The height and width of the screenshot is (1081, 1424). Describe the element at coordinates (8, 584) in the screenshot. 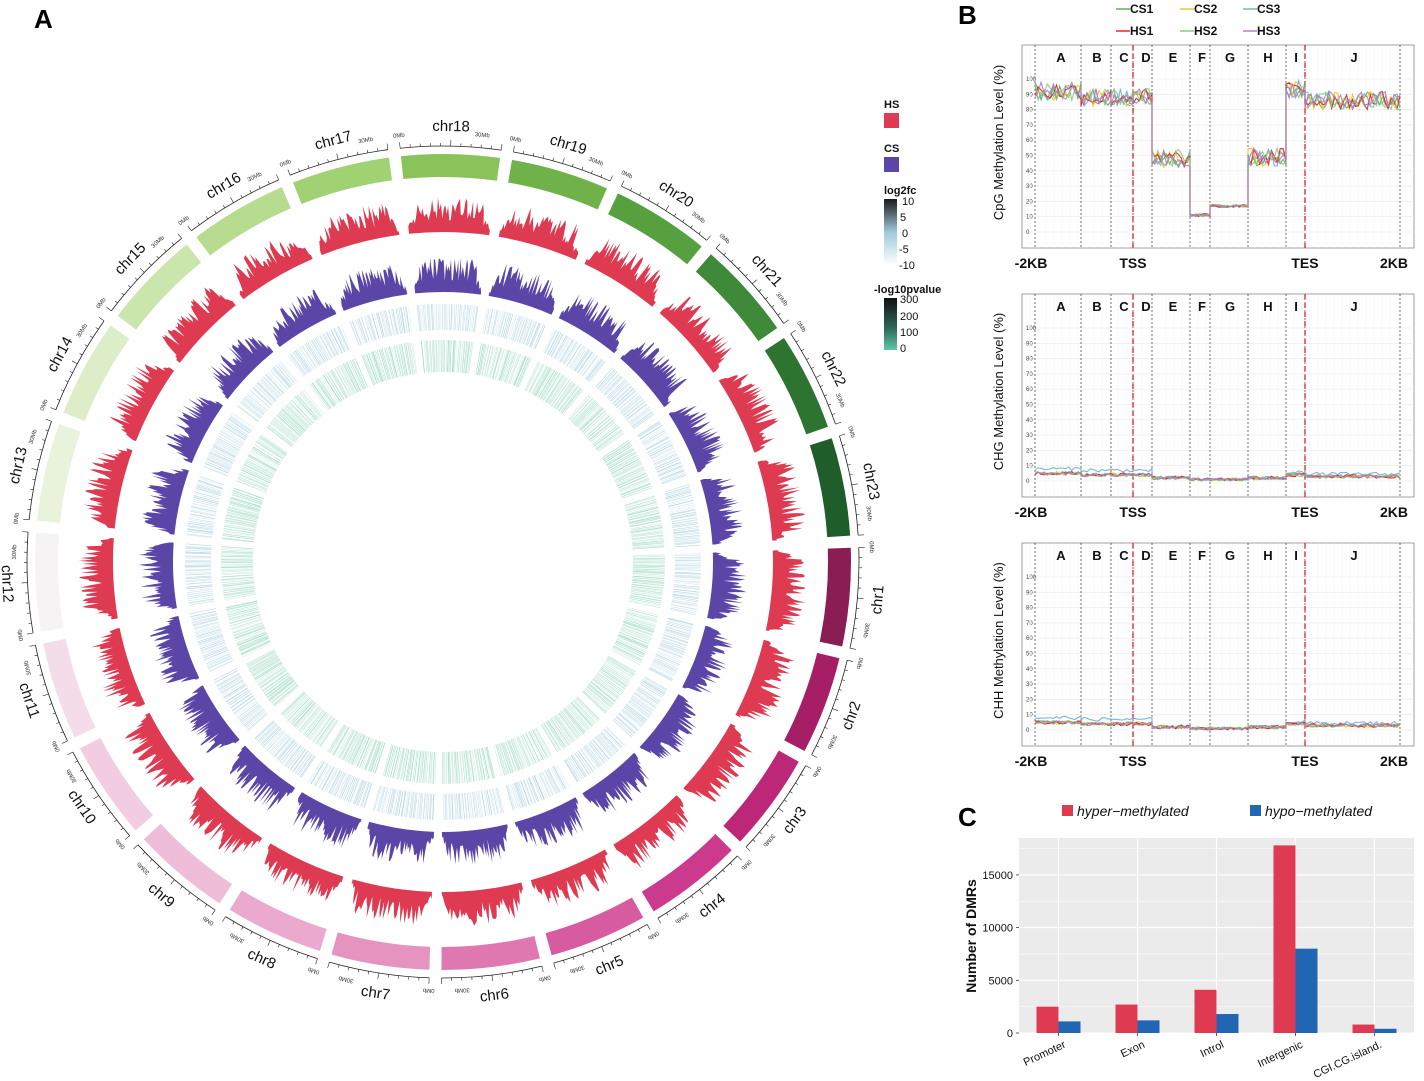

I see `chr-label: chr12` at that location.